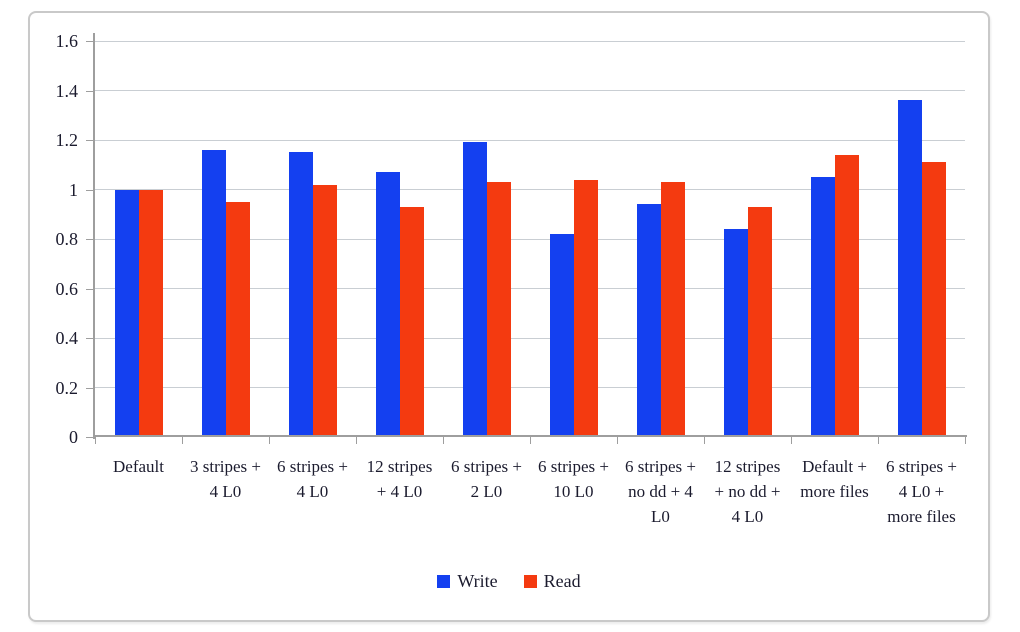 This screenshot has width=1020, height=632. I want to click on gridline-0.8, so click(530, 239).